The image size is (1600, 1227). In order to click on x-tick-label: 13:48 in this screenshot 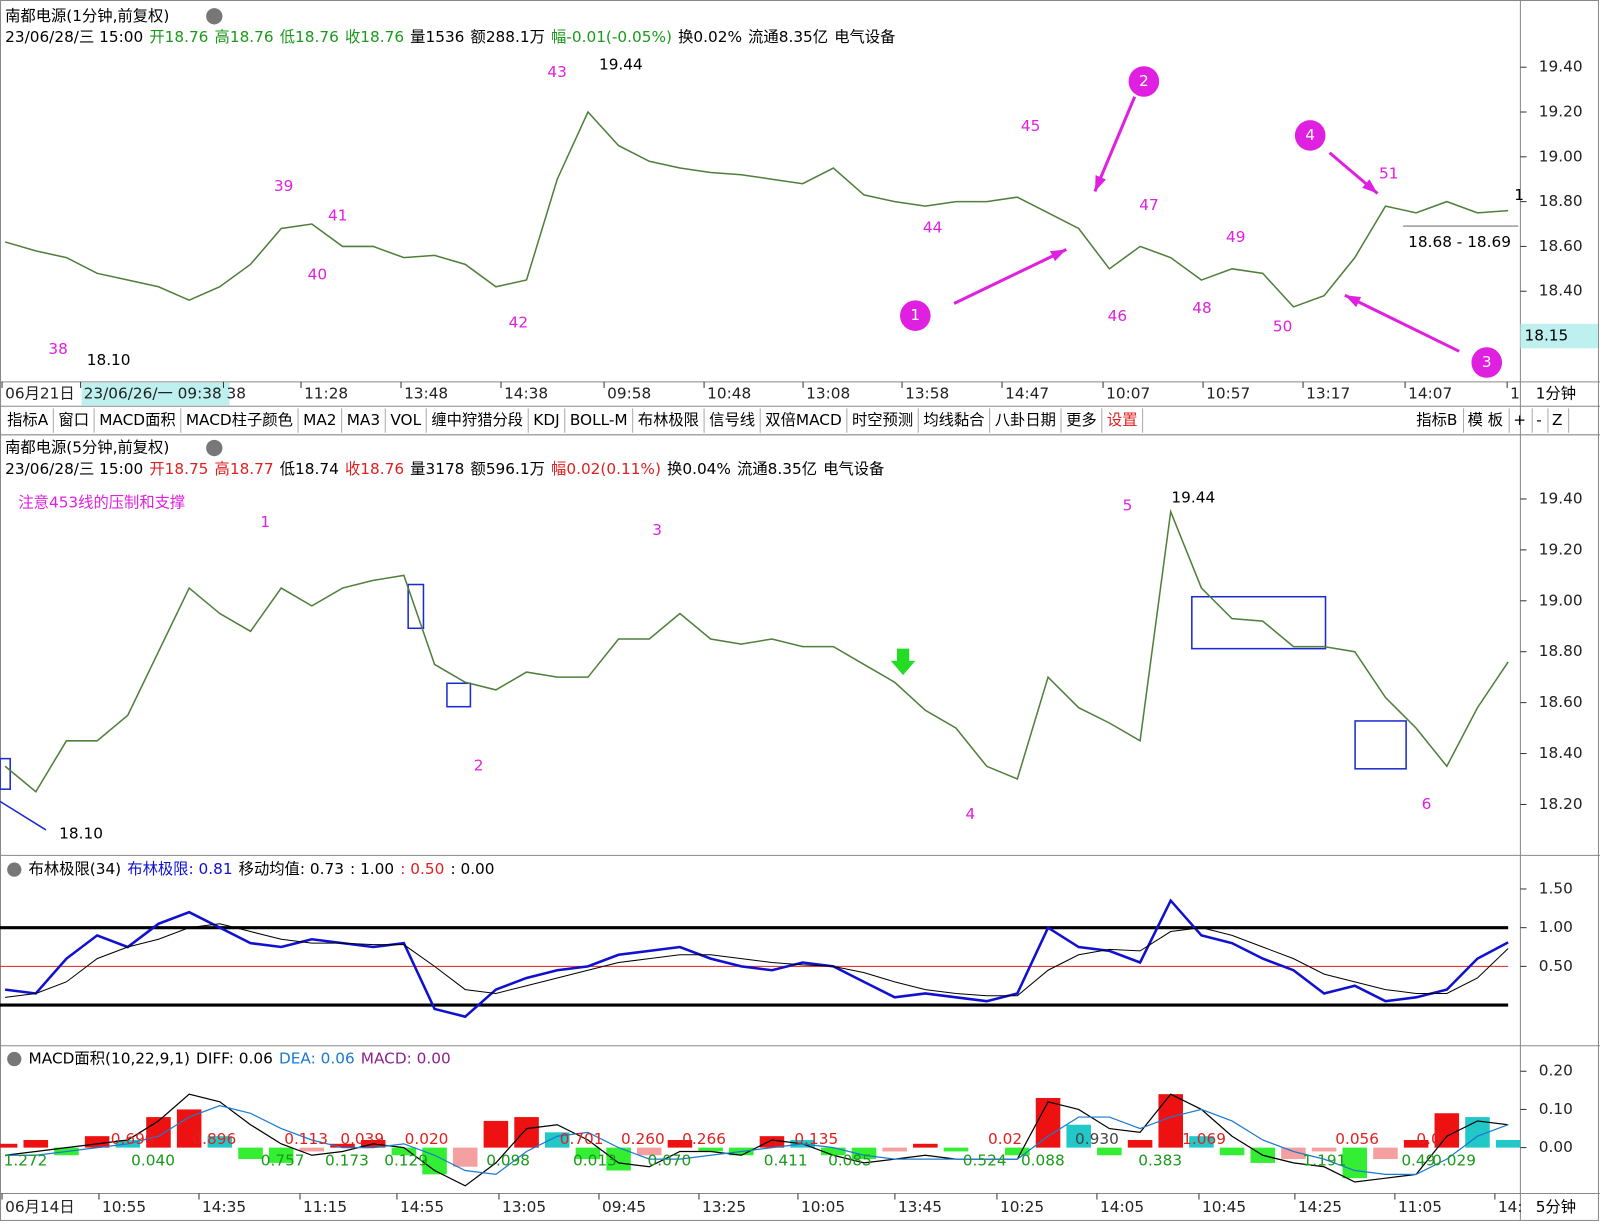, I will do `click(426, 394)`.